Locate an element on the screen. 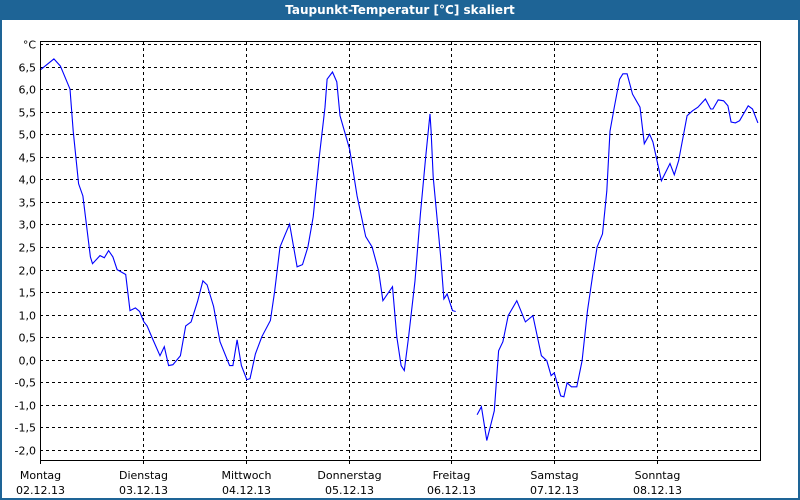 This screenshot has height=500, width=800. x-tick-day-label: Samstag is located at coordinates (554, 475).